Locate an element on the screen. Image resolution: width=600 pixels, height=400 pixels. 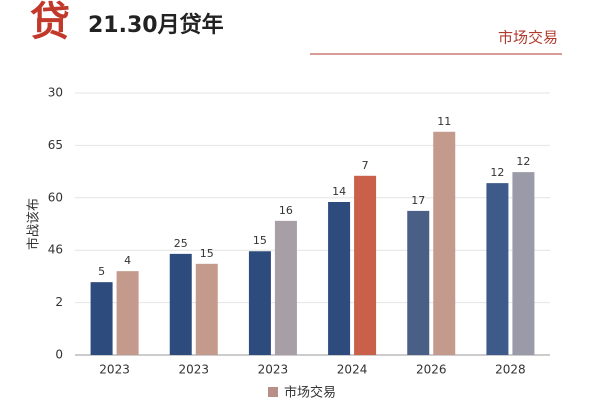
data-label: 14 is located at coordinates (339, 191).